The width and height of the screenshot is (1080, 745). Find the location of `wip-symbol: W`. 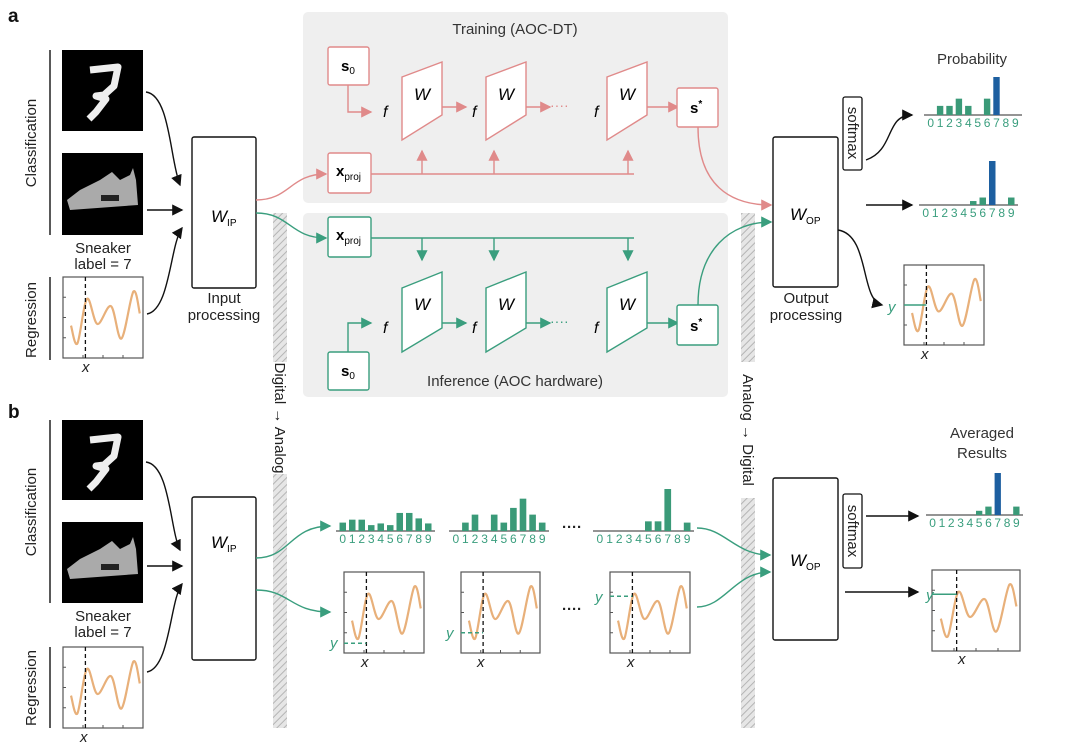

wip-symbol: W is located at coordinates (220, 216).